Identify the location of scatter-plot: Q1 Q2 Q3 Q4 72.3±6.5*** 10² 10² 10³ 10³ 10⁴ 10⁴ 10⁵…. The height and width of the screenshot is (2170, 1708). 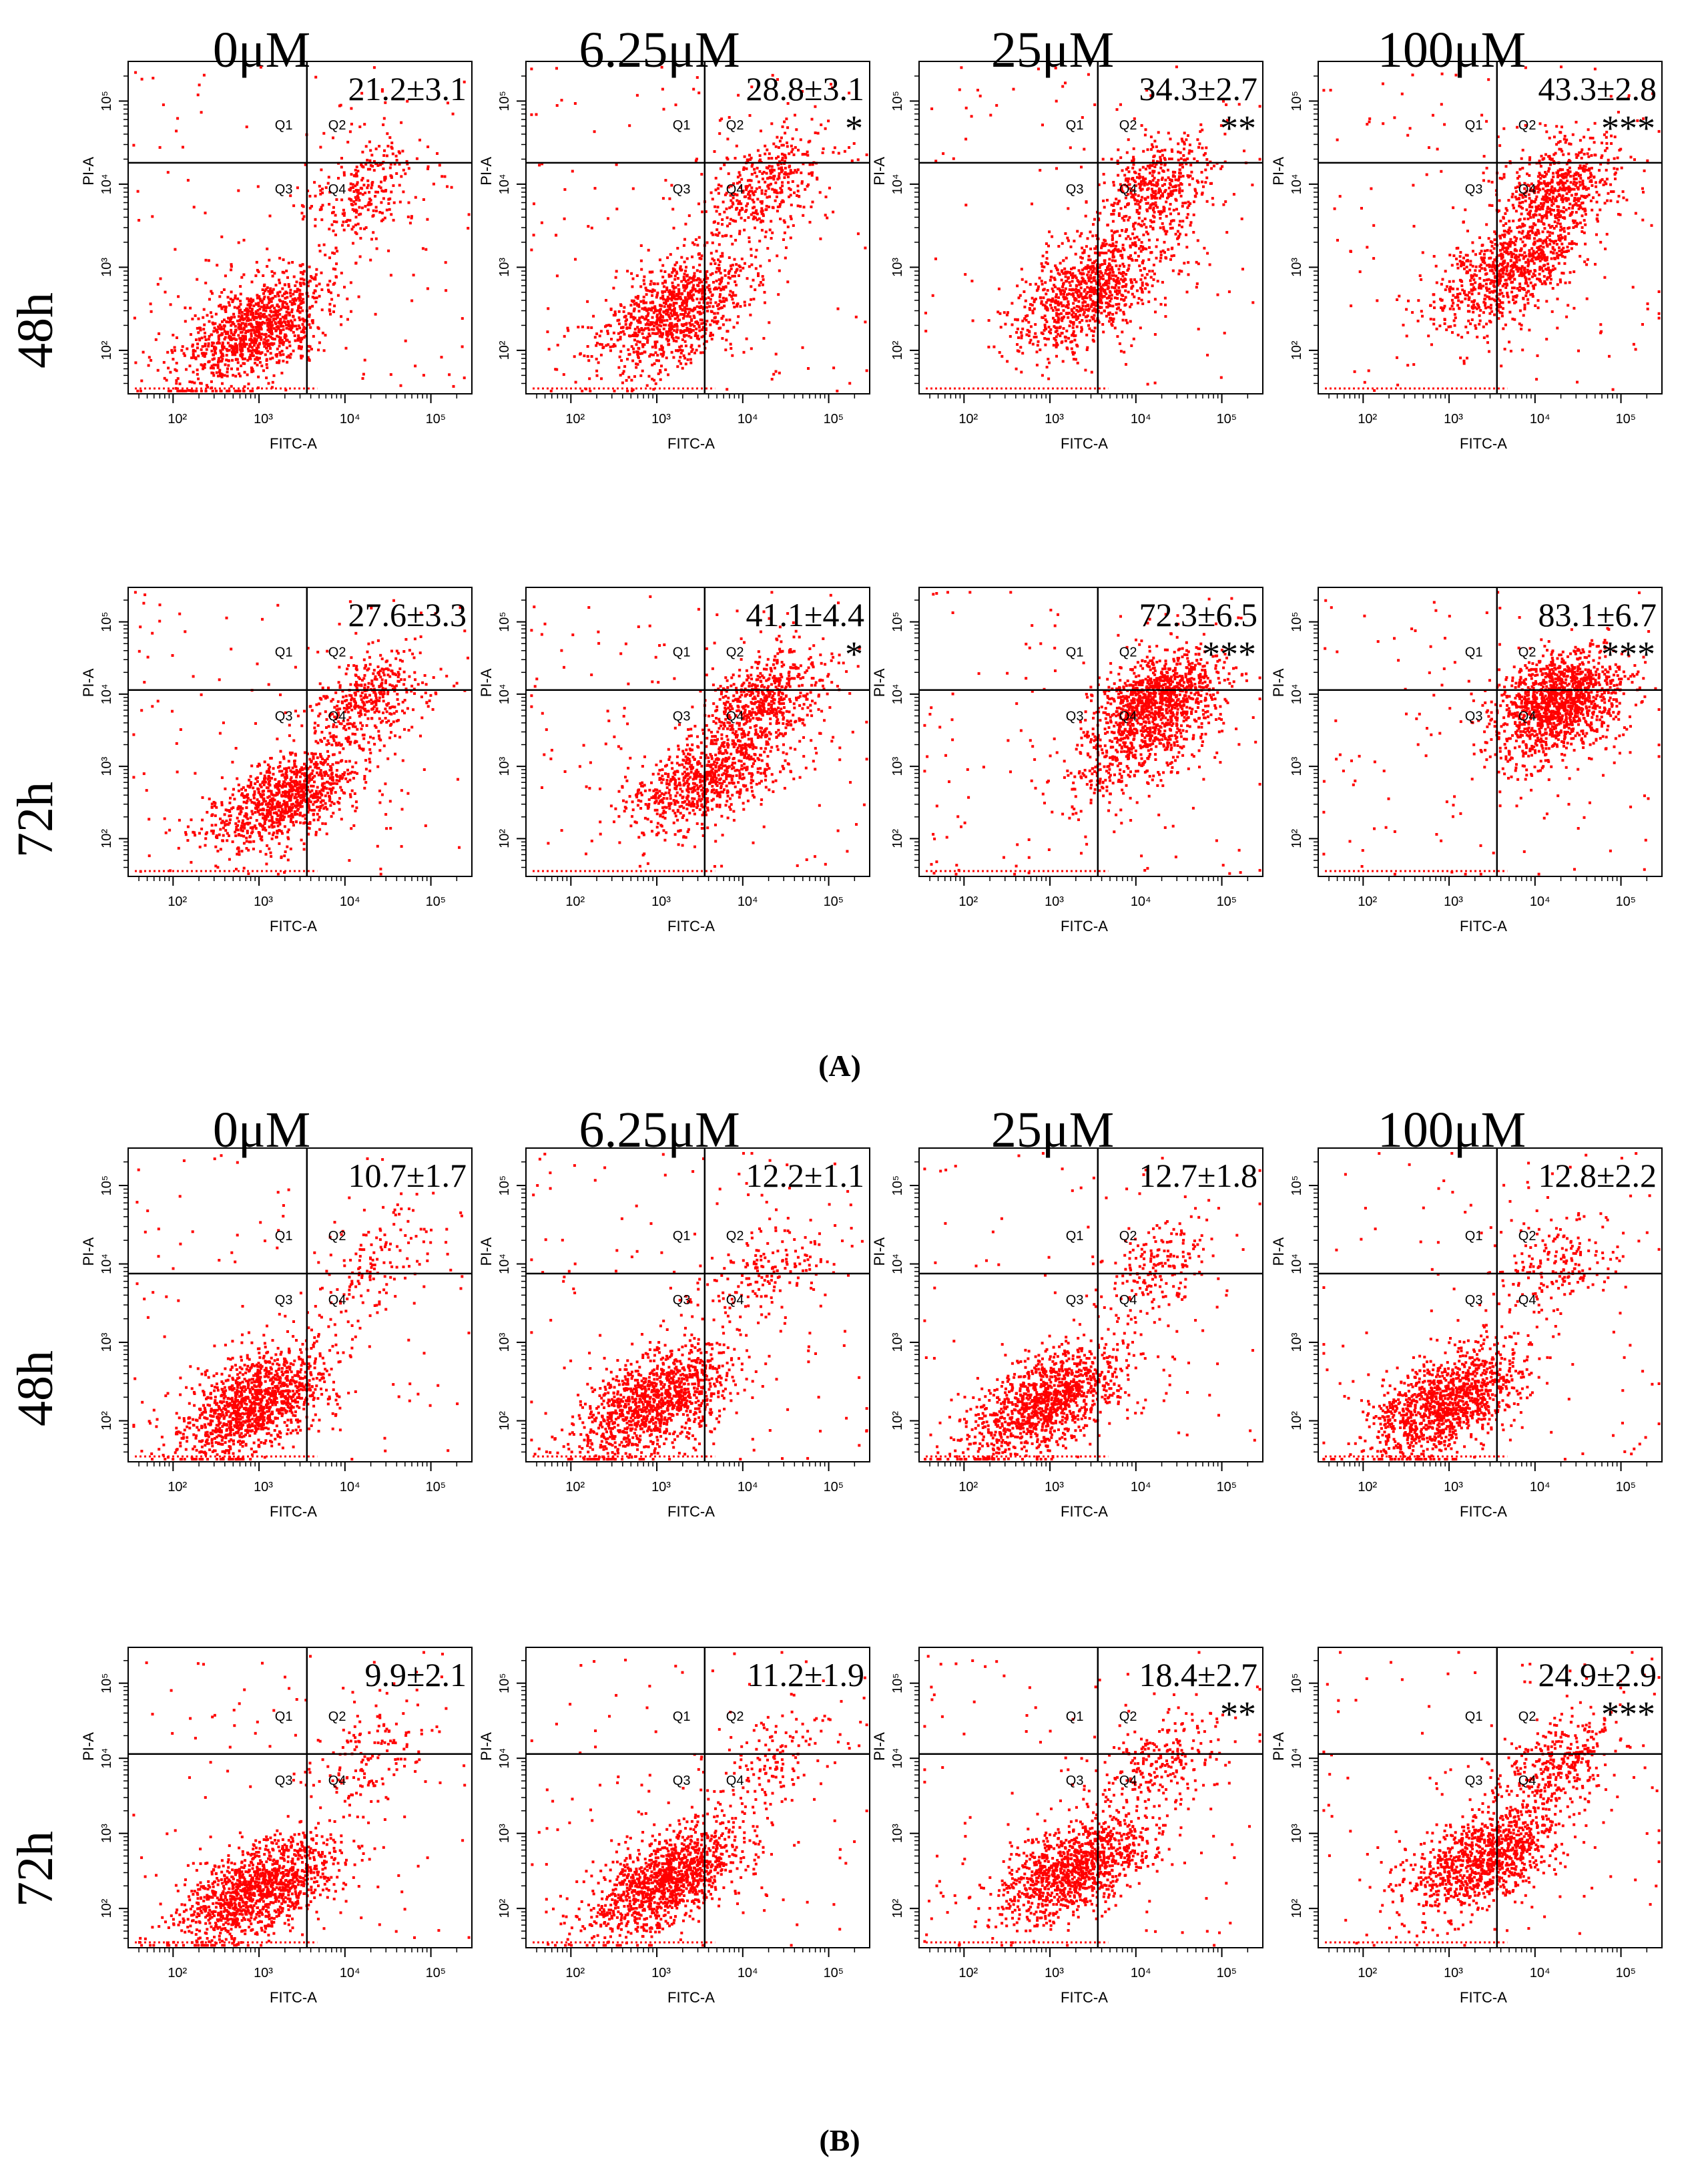
(1067, 760).